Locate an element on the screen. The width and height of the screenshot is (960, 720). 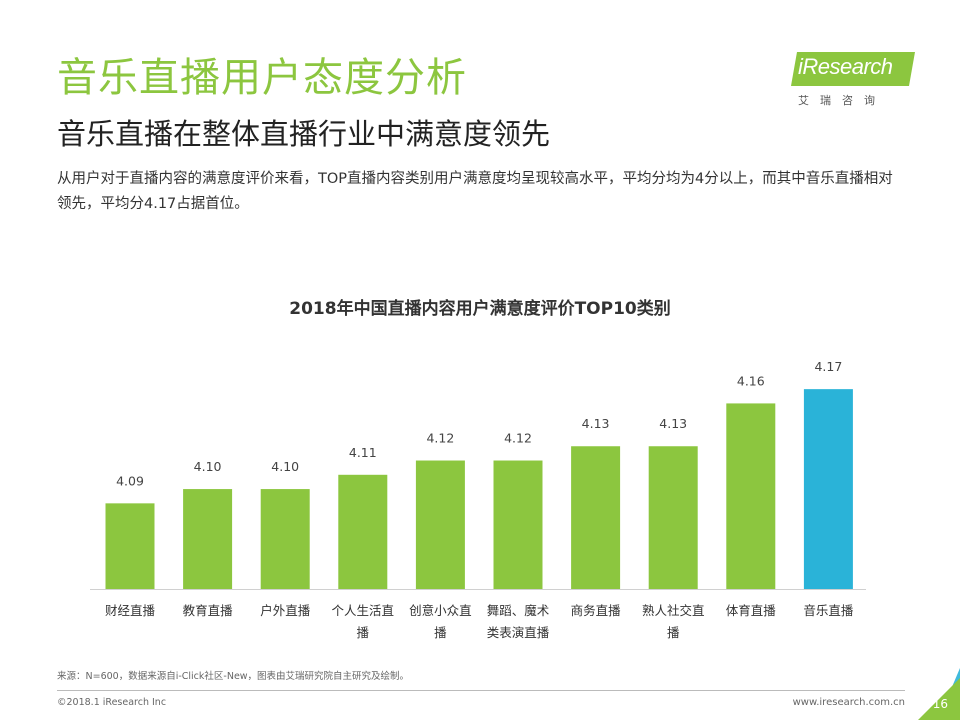
page-number: 16 is located at coordinates (940, 704).